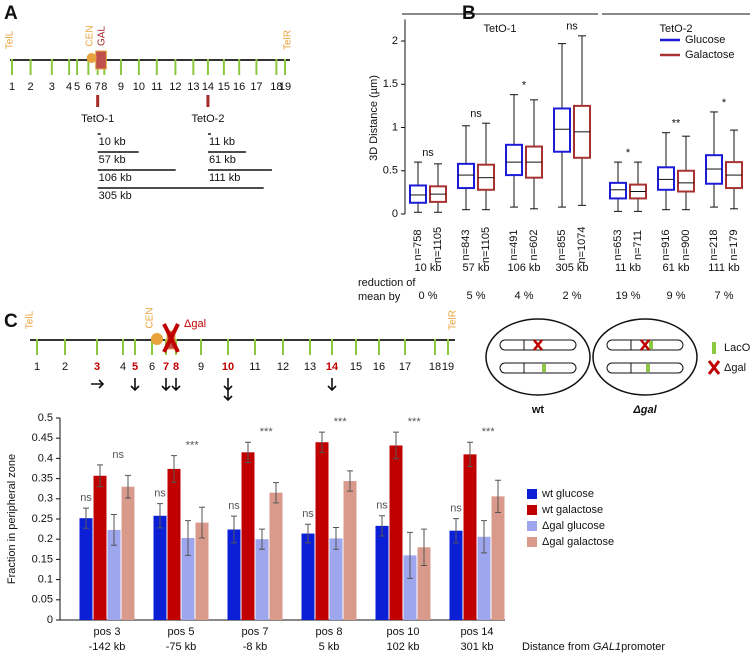 Image resolution: width=754 pixels, height=670 pixels. I want to click on n-label: n=843, so click(466, 245).